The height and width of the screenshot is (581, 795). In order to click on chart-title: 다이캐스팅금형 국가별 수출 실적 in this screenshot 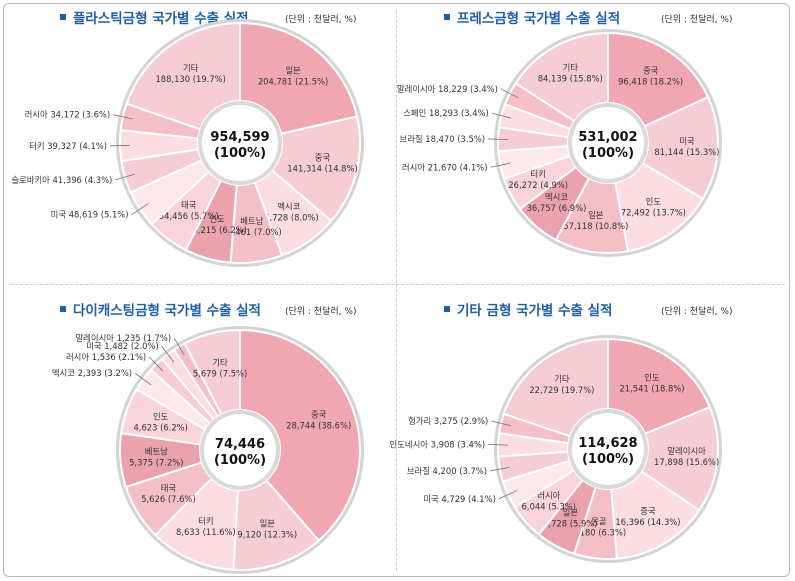, I will do `click(160, 309)`.